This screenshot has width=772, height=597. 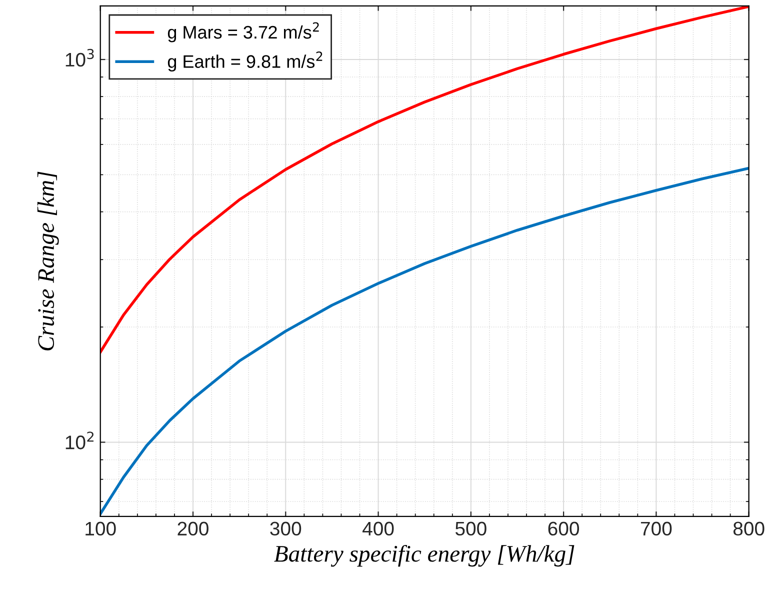 I want to click on x-tick-label: 700, so click(x=656, y=529).